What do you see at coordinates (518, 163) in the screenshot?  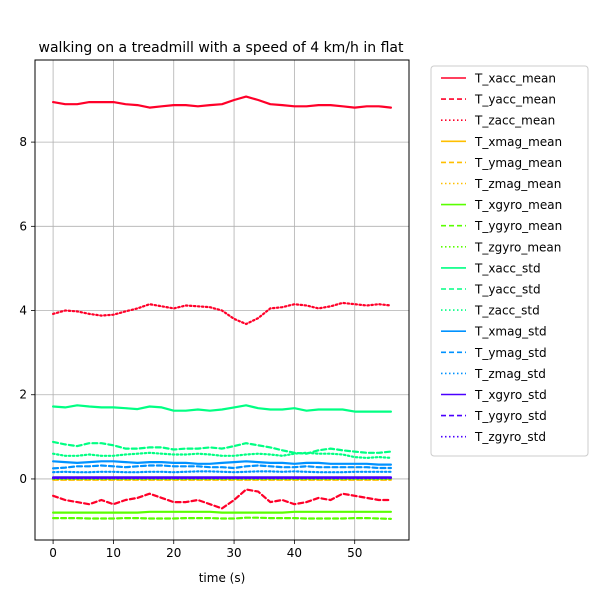 I see `legend-label: T_ymag_mean` at bounding box center [518, 163].